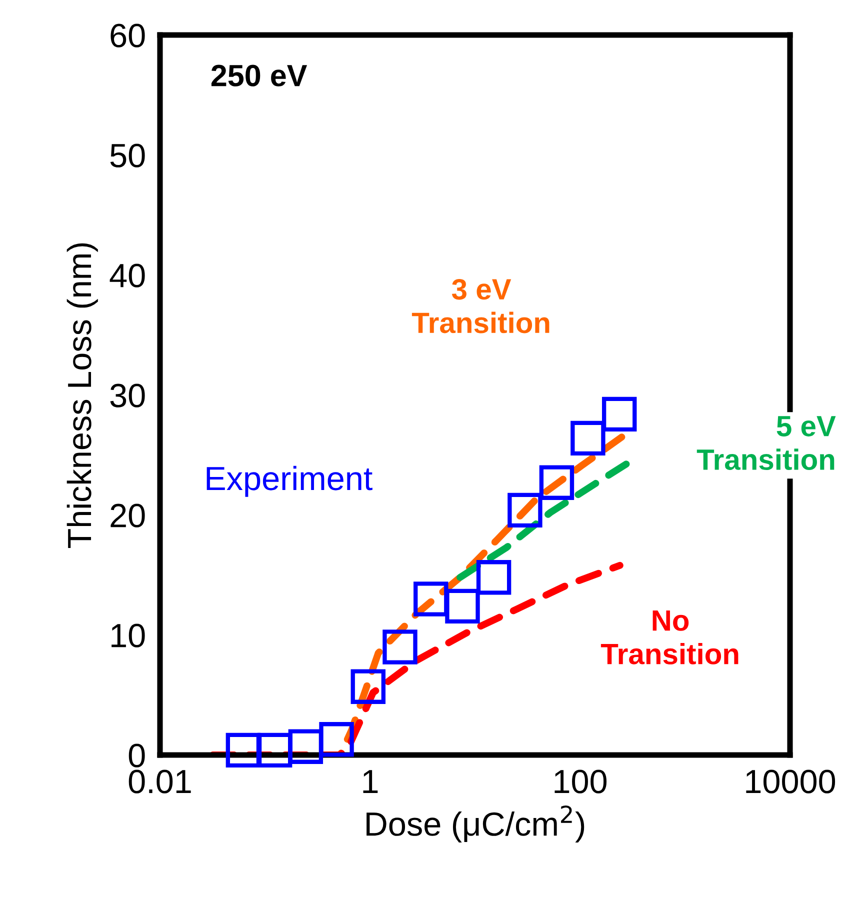 This screenshot has width=858, height=901. What do you see at coordinates (669, 637) in the screenshot?
I see `series-label: No Transition` at bounding box center [669, 637].